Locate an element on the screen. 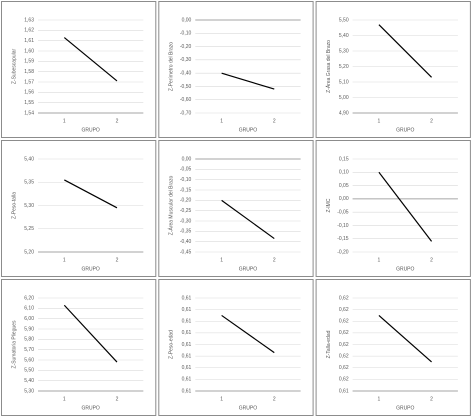 The image size is (472, 417). y-axis-title: Z-Subescapular is located at coordinates (14, 67).